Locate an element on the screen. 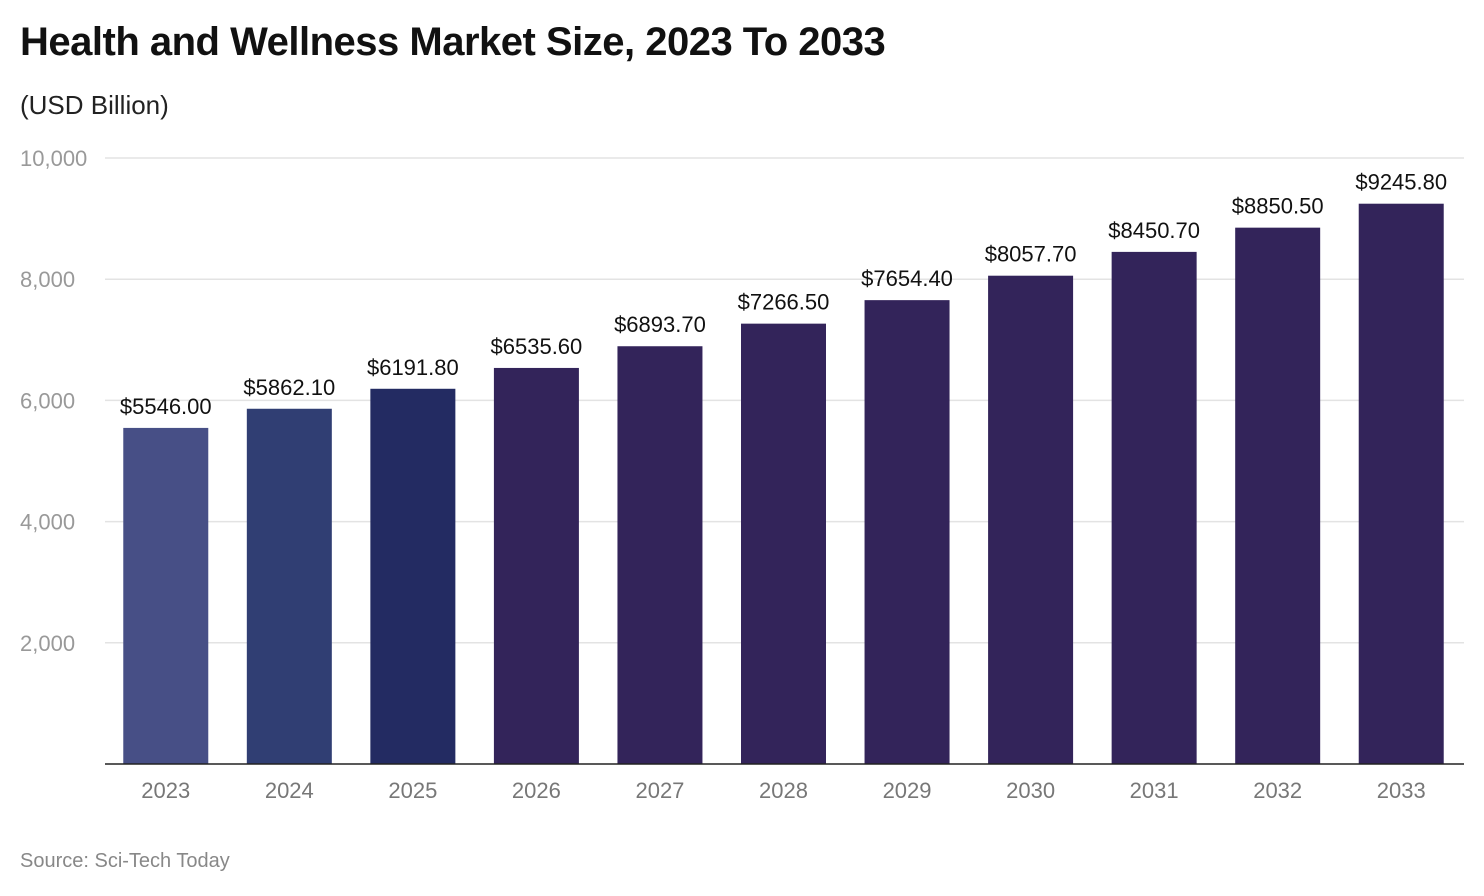  bar-2029 is located at coordinates (907, 532).